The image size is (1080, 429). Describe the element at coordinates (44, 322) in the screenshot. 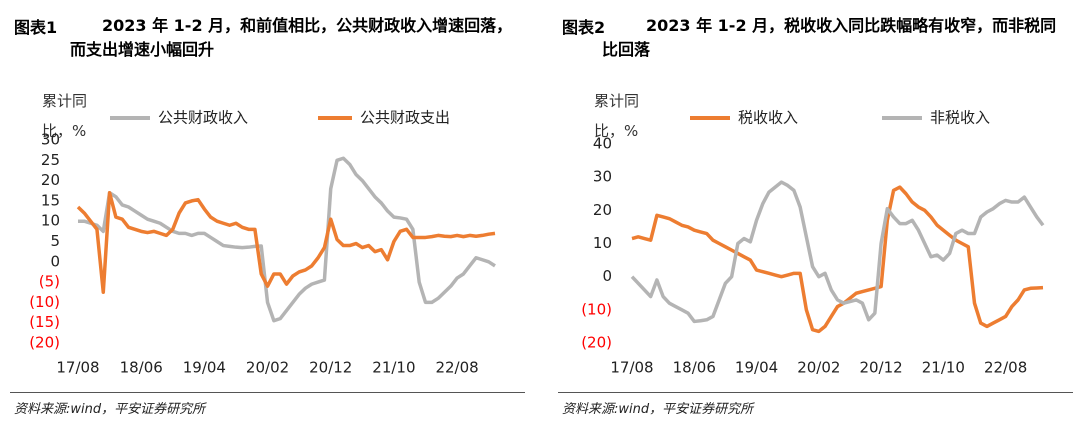

I see `y-tick-label: (15)` at that location.